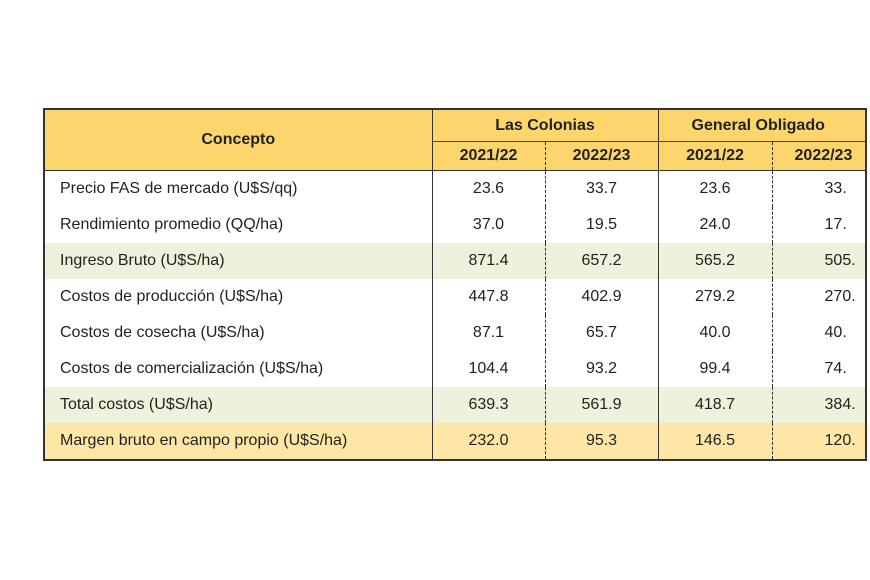 The image size is (870, 580). What do you see at coordinates (601, 261) in the screenshot?
I see `value-cell: 657.2` at bounding box center [601, 261].